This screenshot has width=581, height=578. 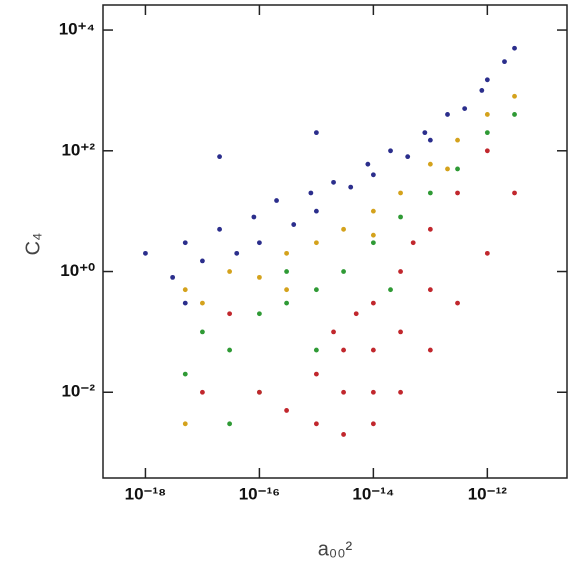 What do you see at coordinates (335, 549) in the screenshot?
I see `x-axis-label: a₀₀²` at bounding box center [335, 549].